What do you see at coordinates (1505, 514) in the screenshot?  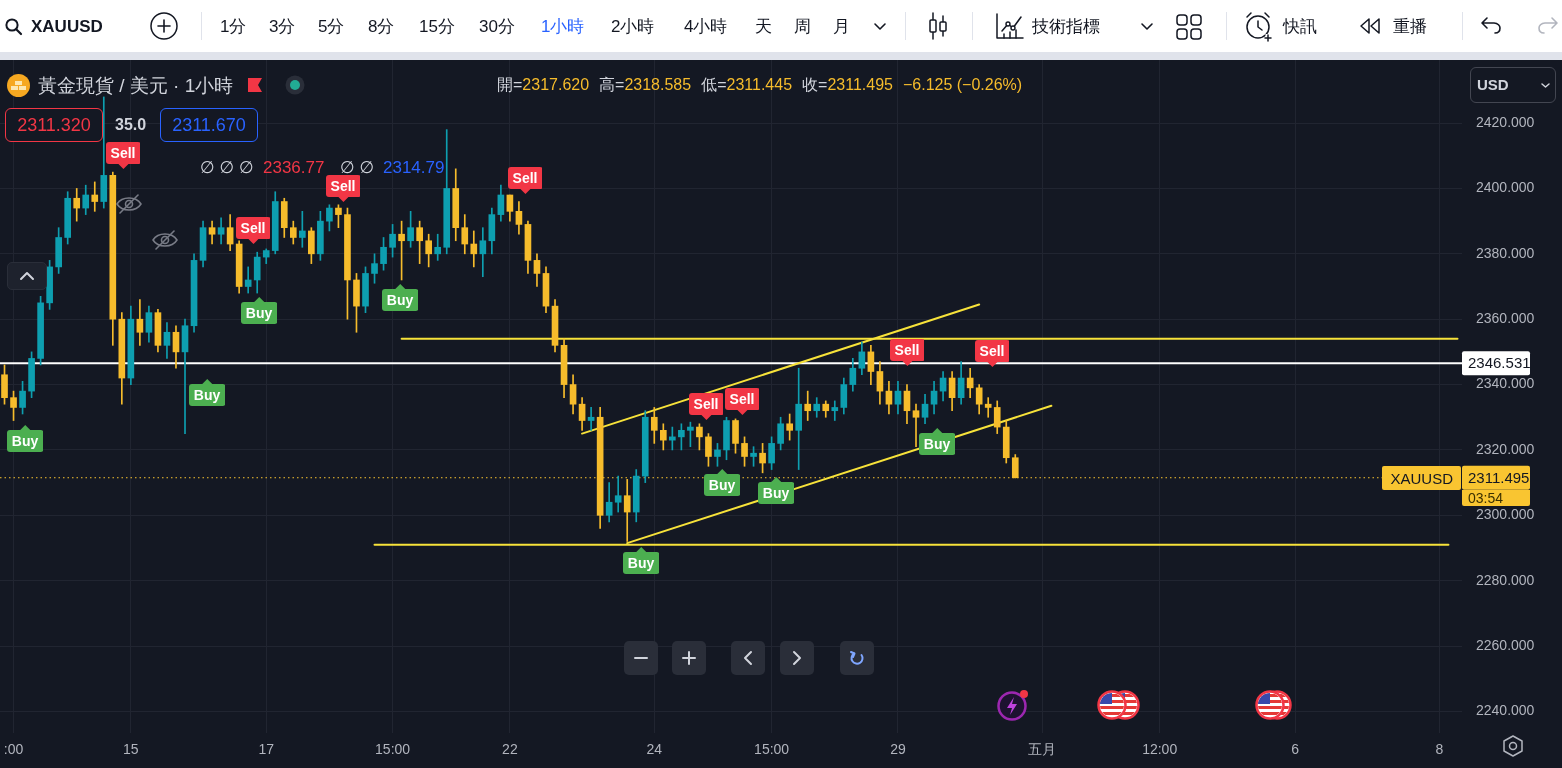 I see `y-tick-label: 2300.000` at bounding box center [1505, 514].